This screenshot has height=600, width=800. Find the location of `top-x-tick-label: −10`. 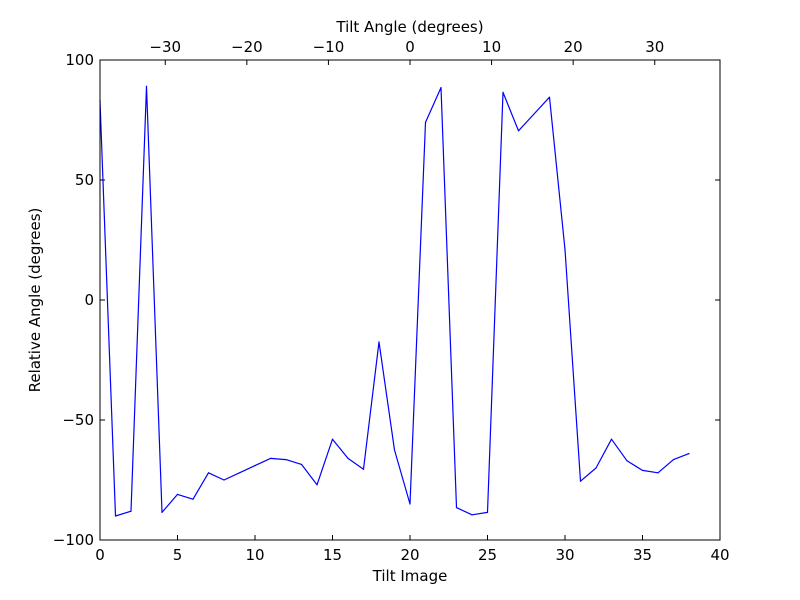

top-x-tick-label: −10 is located at coordinates (329, 47).